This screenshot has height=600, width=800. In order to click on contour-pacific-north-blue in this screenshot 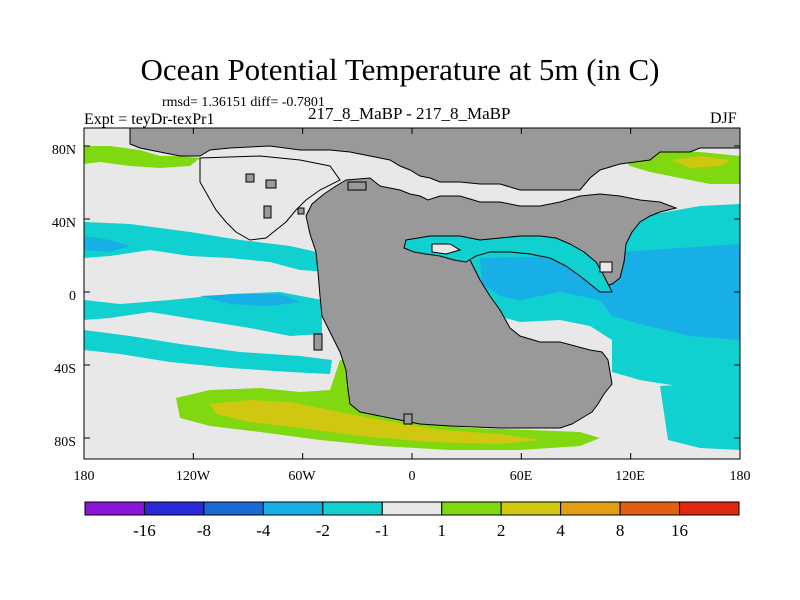, I will do `click(107, 244)`.